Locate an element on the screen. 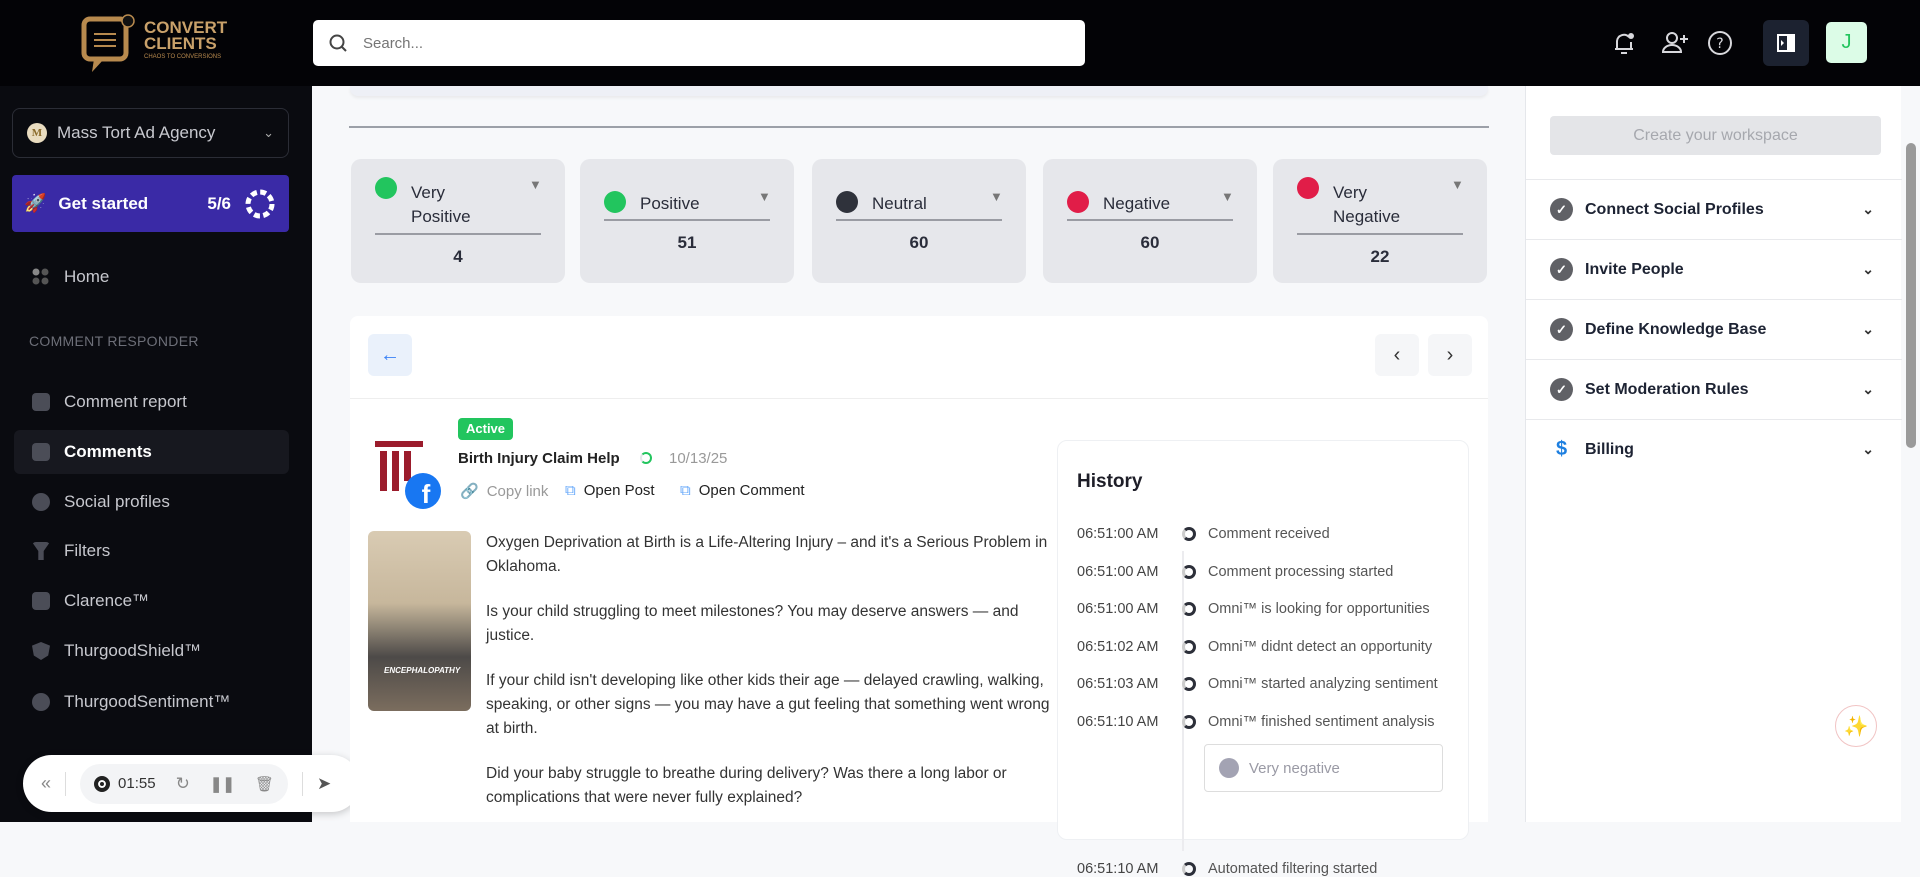 The image size is (1920, 877). back-button: ← is located at coordinates (390, 355).